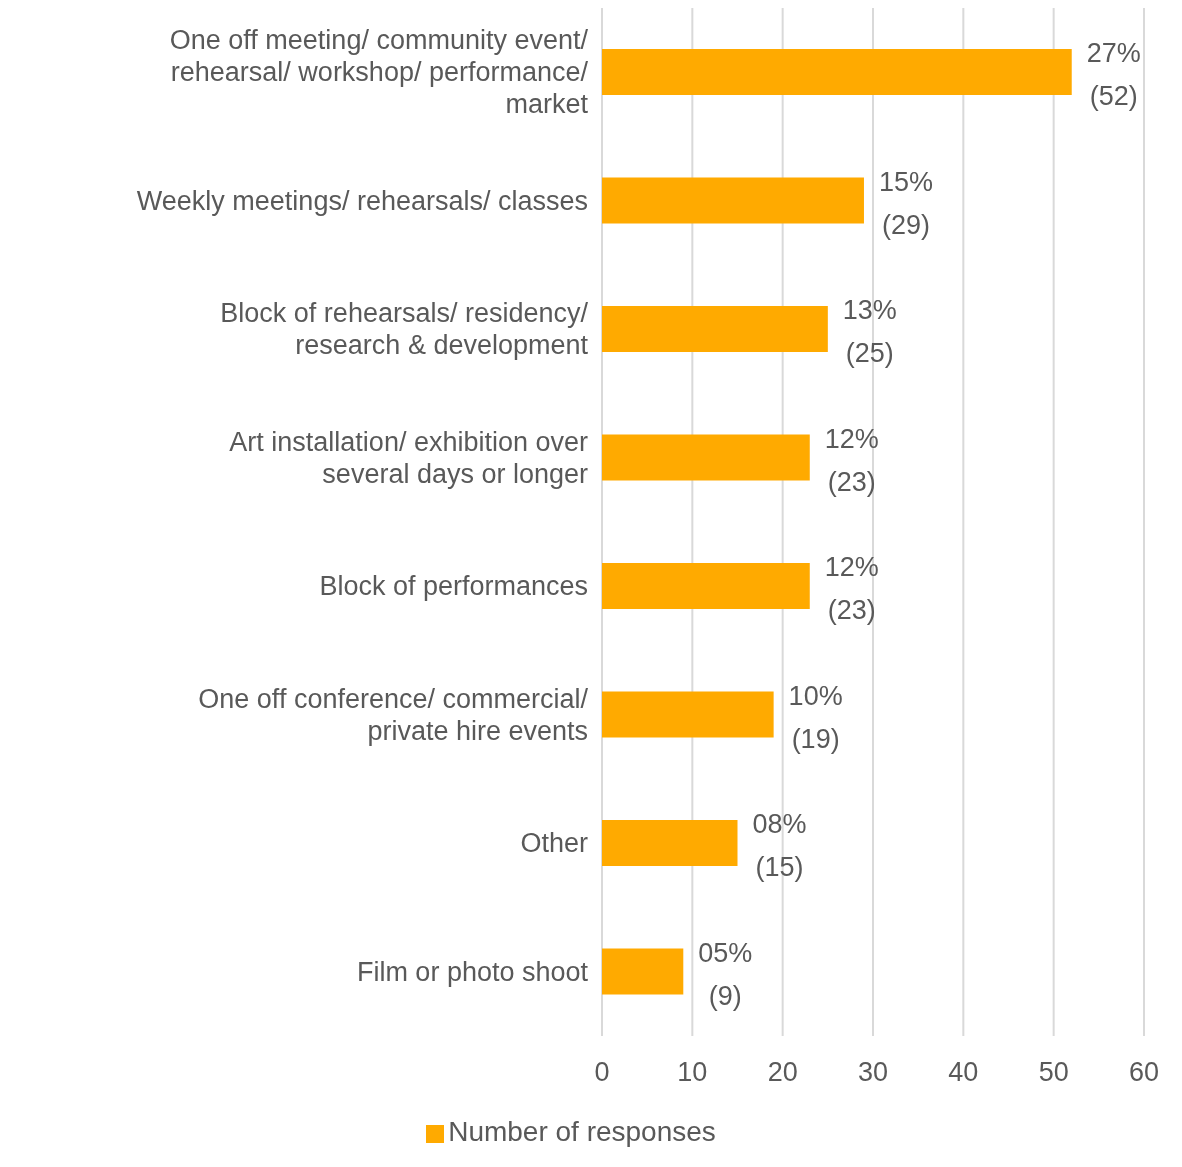  I want to click on data-label: 15% (29), so click(905, 203).